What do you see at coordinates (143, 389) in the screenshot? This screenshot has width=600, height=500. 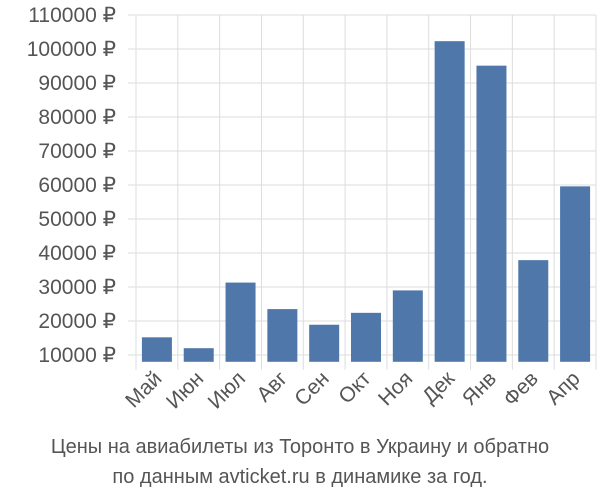 I see `x-tick-label: Май` at bounding box center [143, 389].